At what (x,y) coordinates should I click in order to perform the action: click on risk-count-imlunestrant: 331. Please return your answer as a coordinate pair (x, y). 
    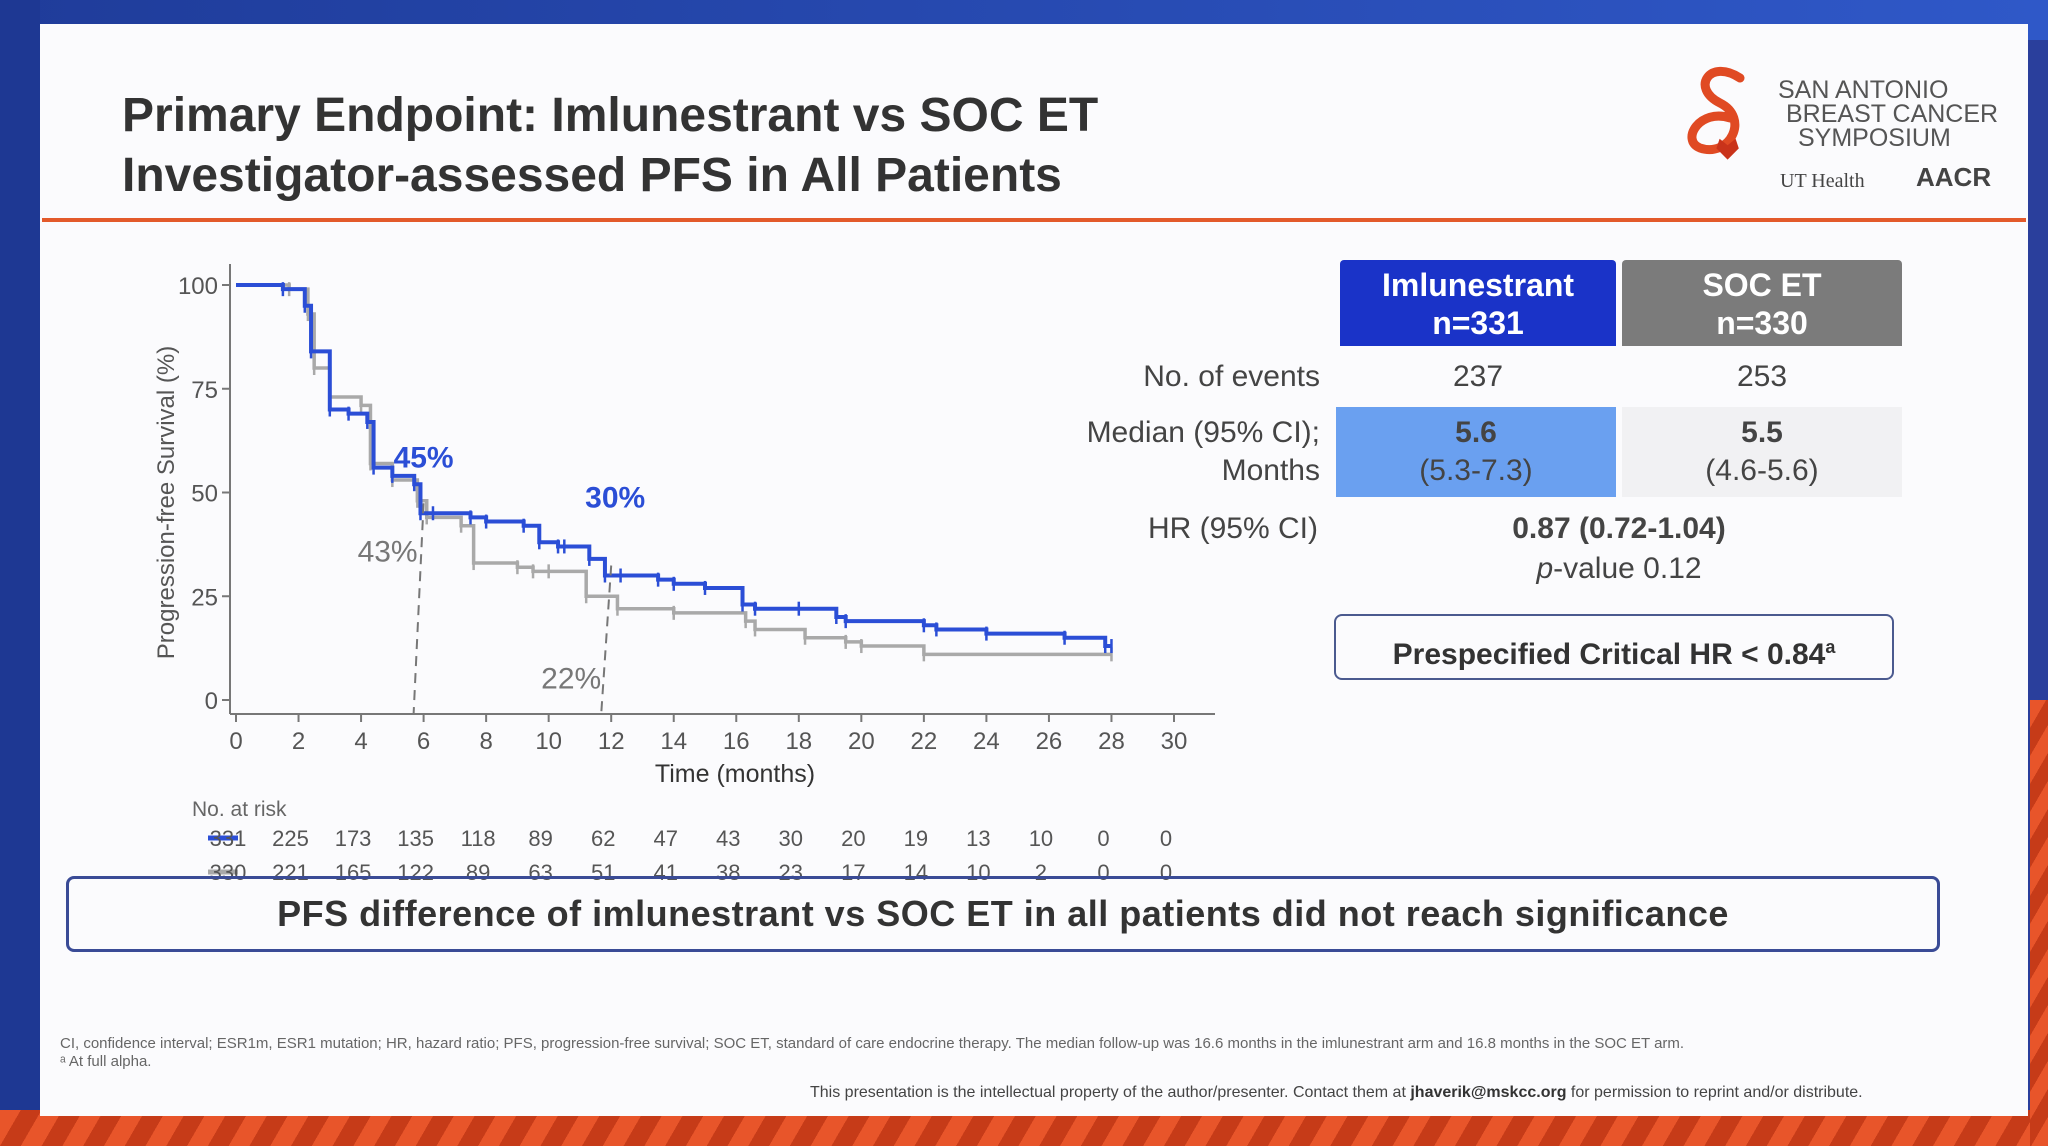
    Looking at the image, I should click on (228, 838).